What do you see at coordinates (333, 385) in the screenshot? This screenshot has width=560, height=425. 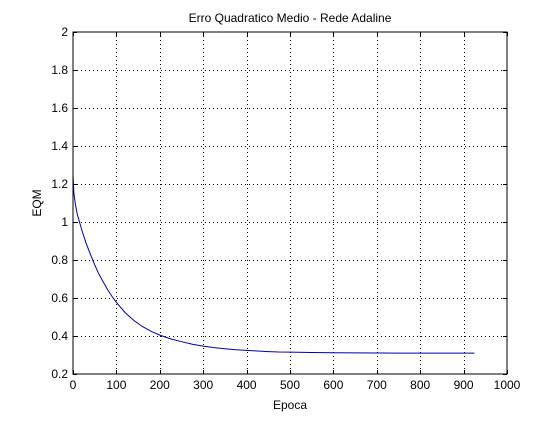 I see `x-tick-label: 600` at bounding box center [333, 385].